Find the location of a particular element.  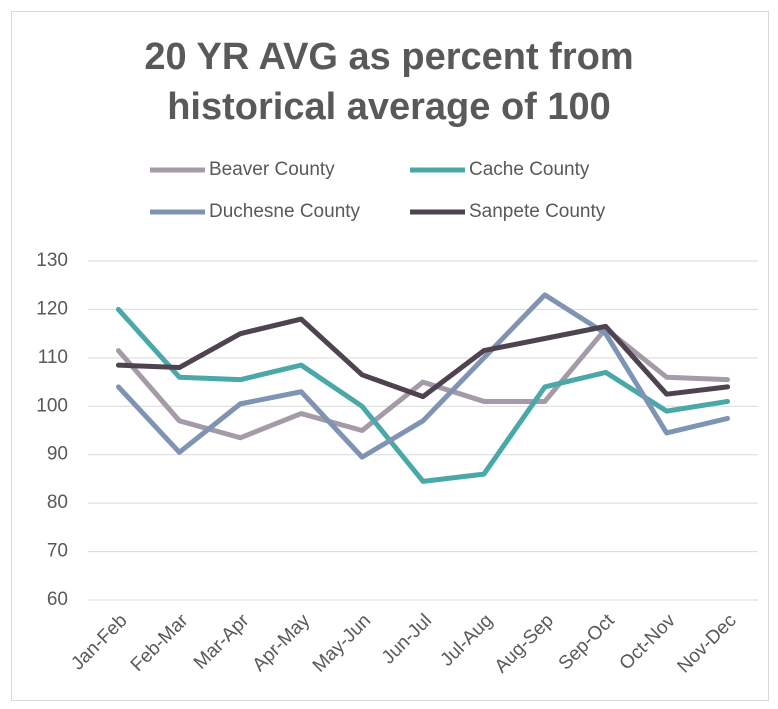

y-tick-label: 120 is located at coordinates (52, 308).